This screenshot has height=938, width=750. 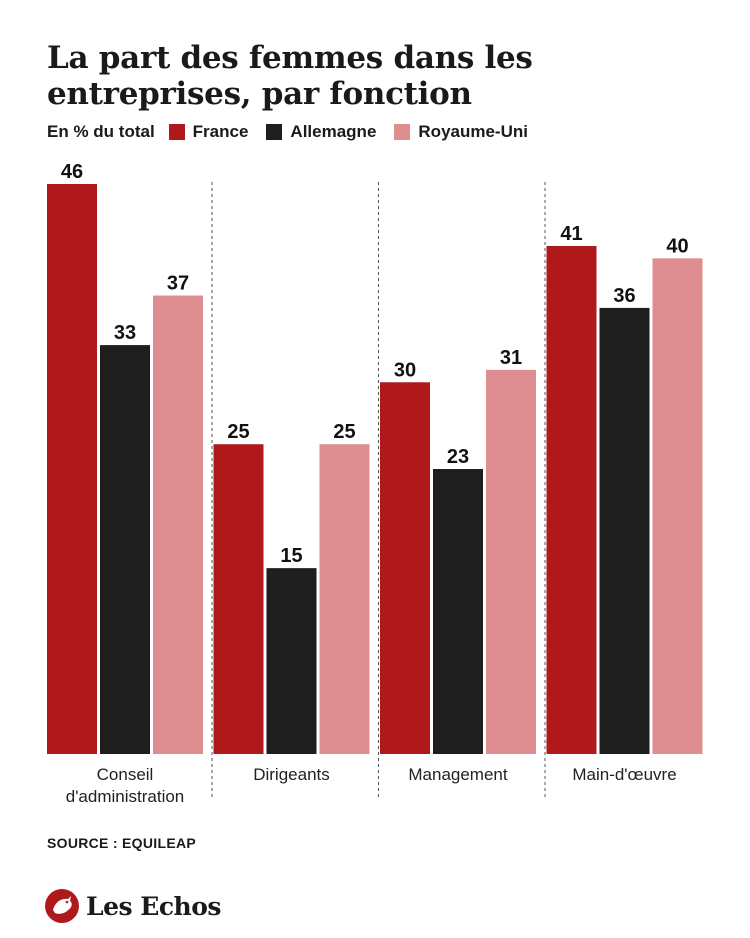 What do you see at coordinates (274, 132) in the screenshot?
I see `legend-swatch-allemagne` at bounding box center [274, 132].